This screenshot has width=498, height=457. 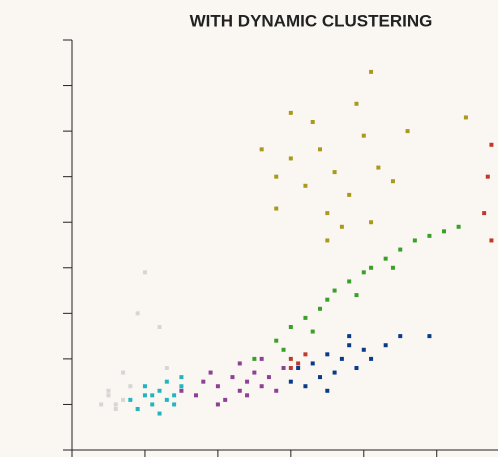 I want to click on chart-title: WITH DYNAMIC CLUSTERING, so click(x=311, y=20).